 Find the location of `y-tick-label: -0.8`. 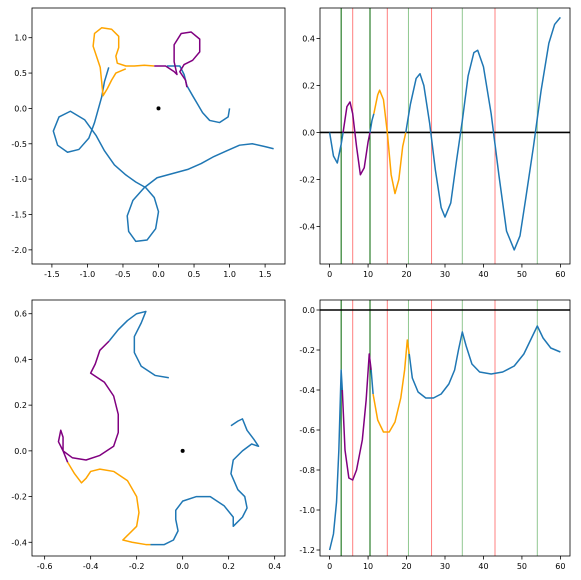

y-tick-label: -0.8 is located at coordinates (307, 470).